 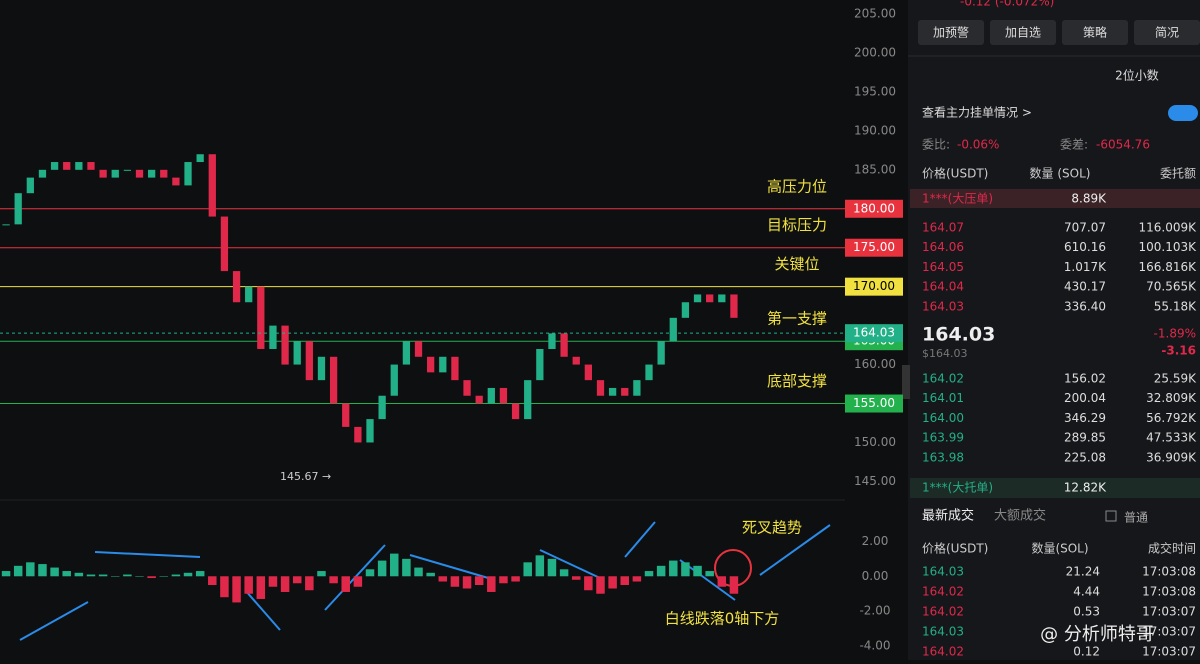 I want to click on panel-text: 164.06, so click(x=943, y=247).